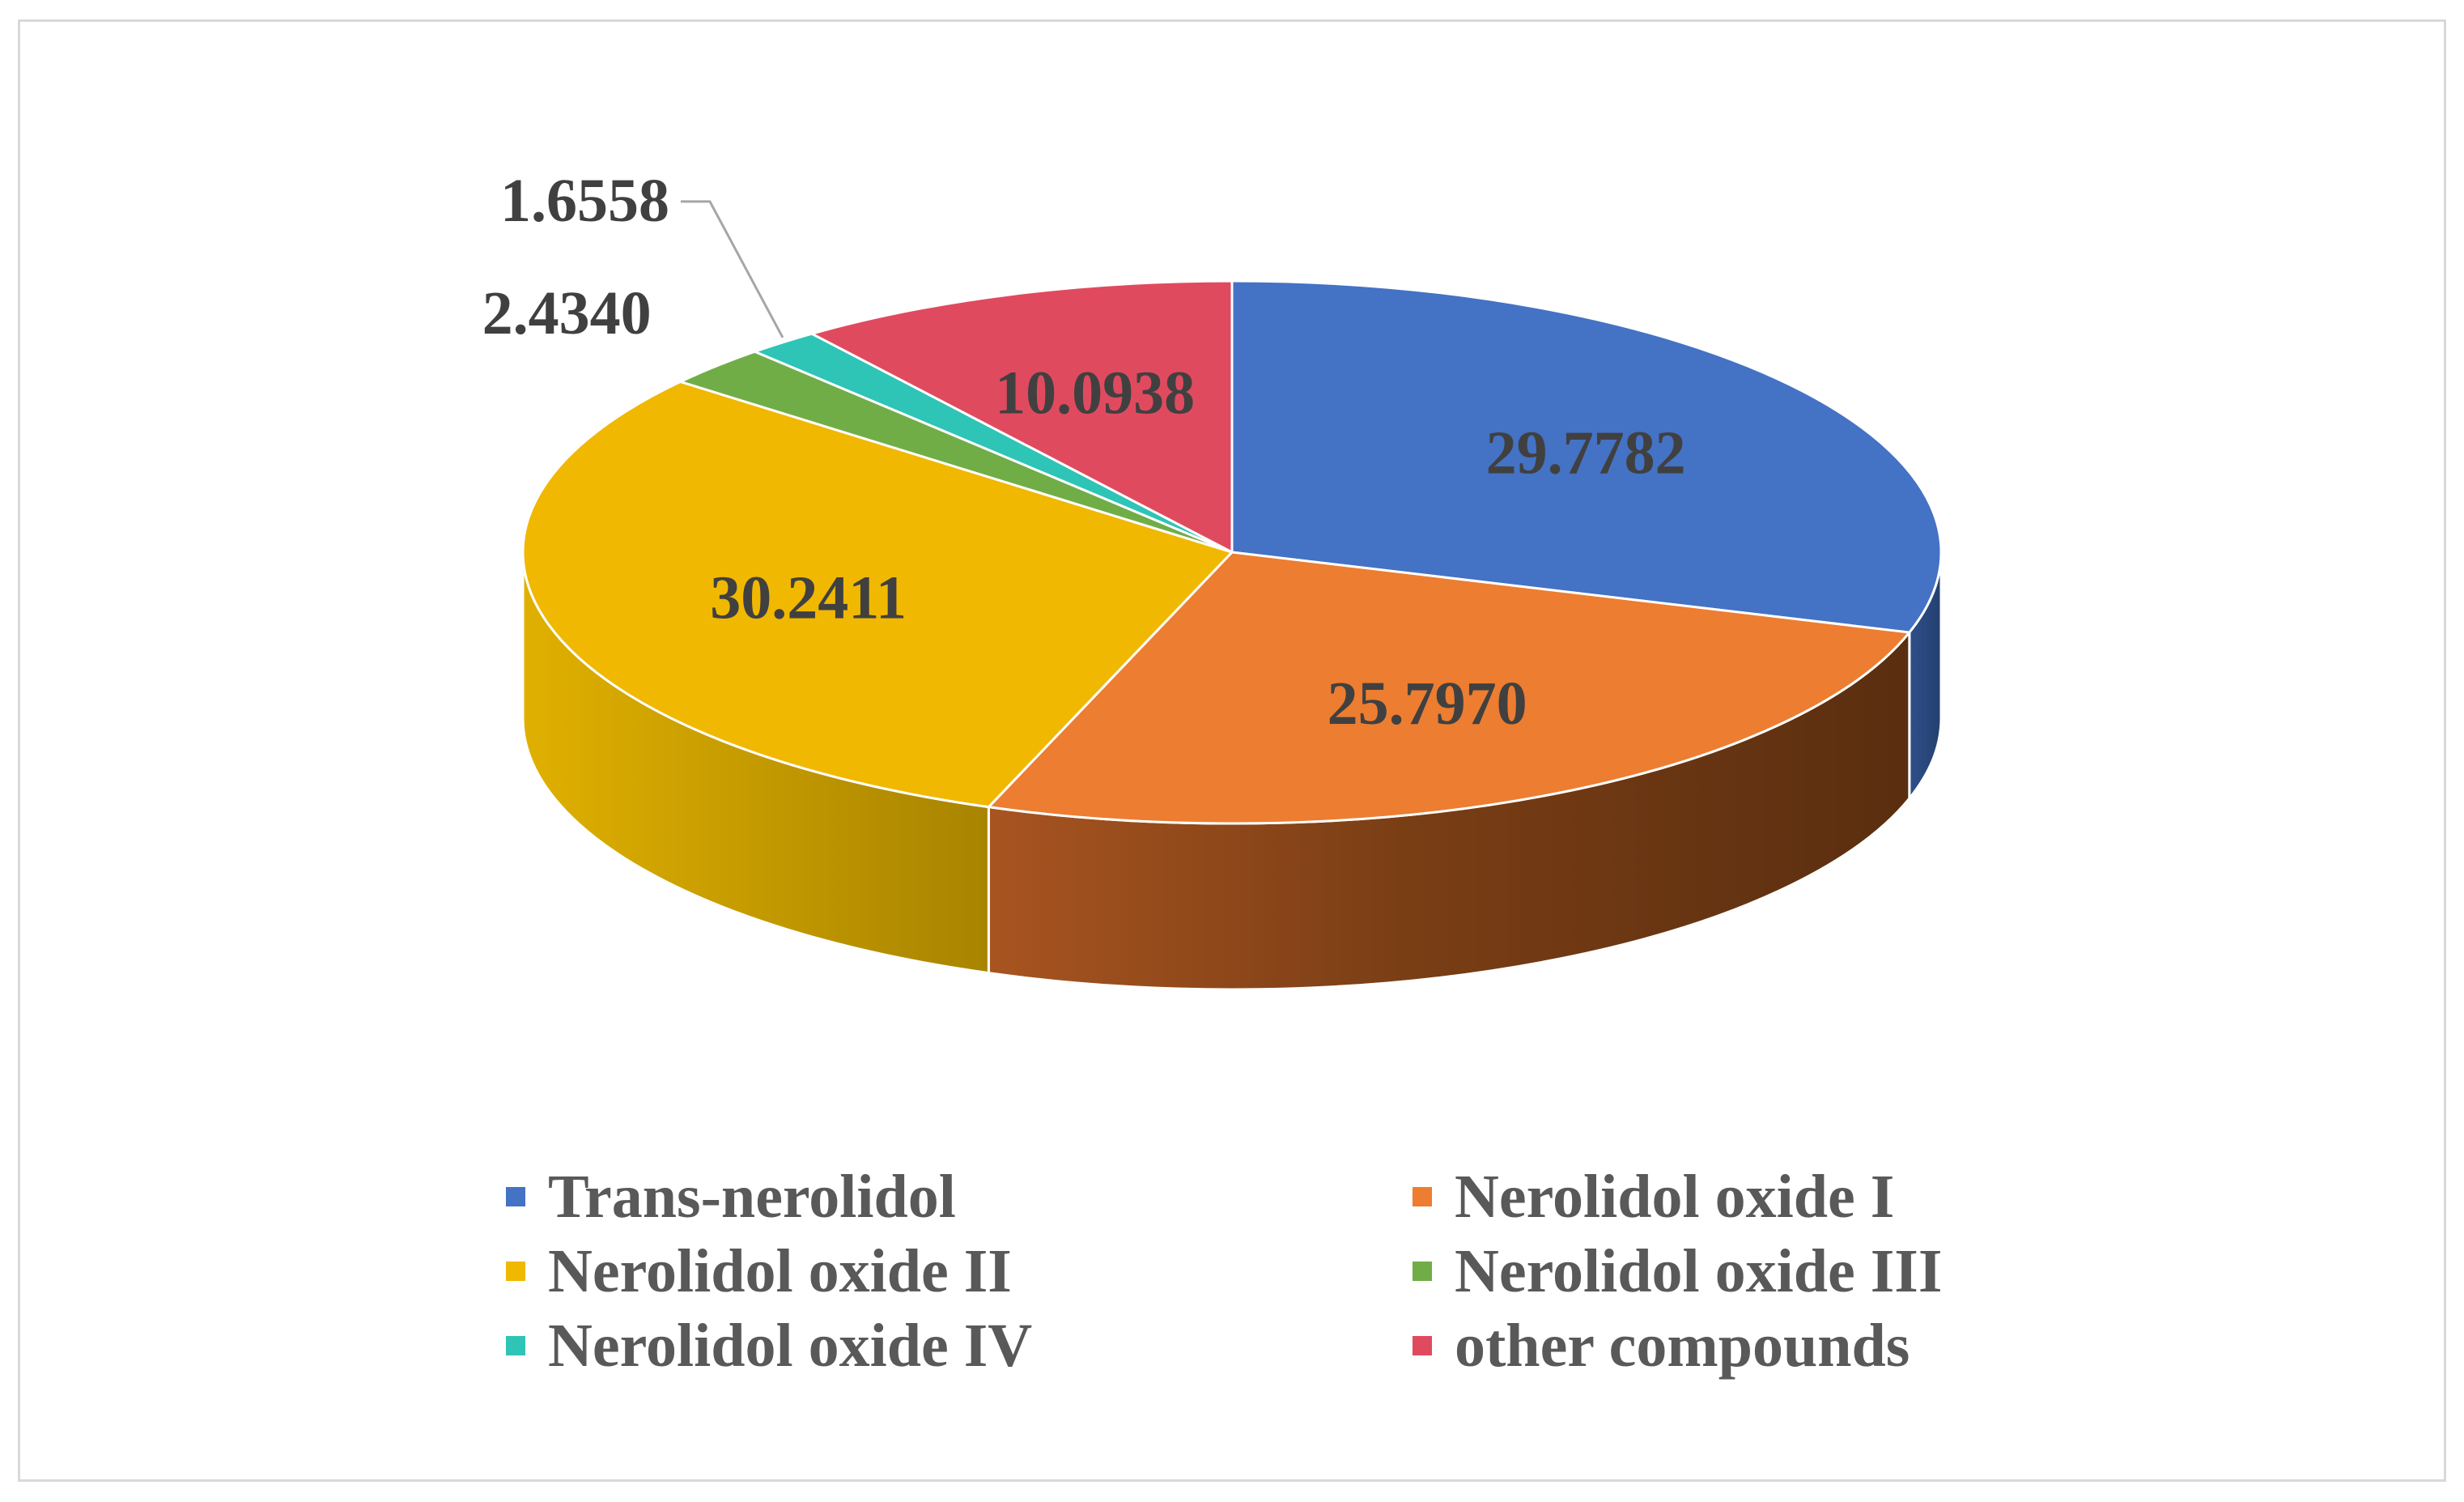 Image resolution: width=2464 pixels, height=1502 pixels. I want to click on legend-label: other compounds, so click(1682, 1345).